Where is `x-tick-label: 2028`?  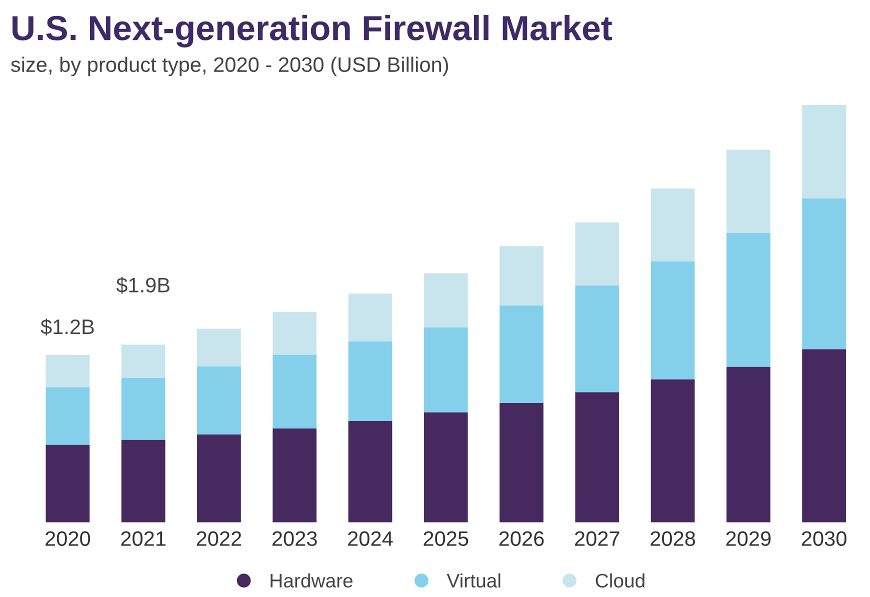
x-tick-label: 2028 is located at coordinates (673, 538).